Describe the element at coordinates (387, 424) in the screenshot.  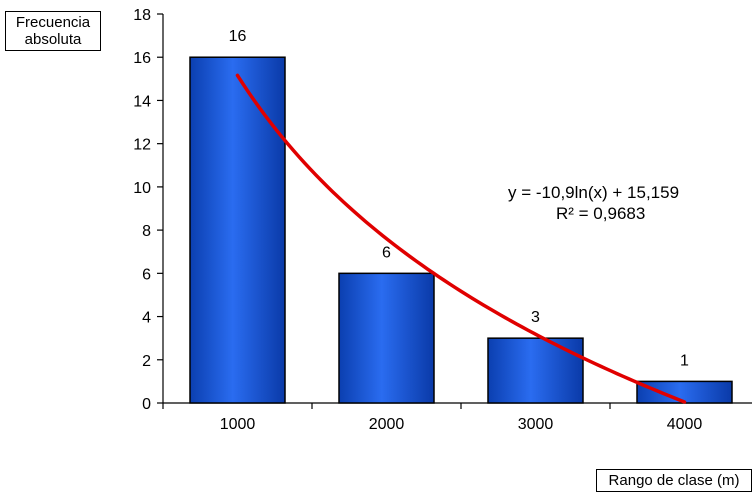
I see `x-tick-label: 2000` at that location.